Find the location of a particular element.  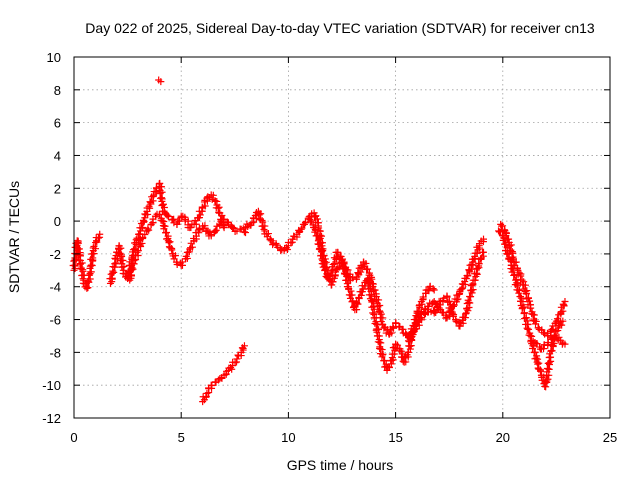

y-axis-label: SDTVAR / TECUs is located at coordinates (14, 237).